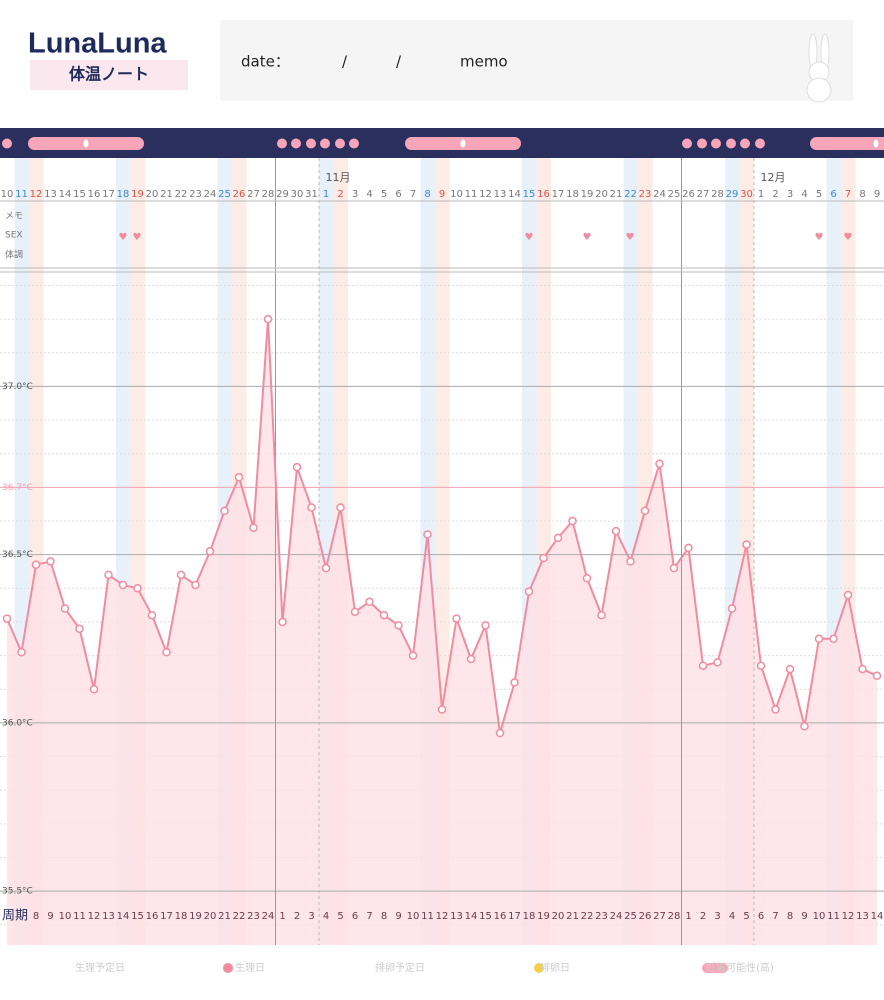  What do you see at coordinates (97, 44) in the screenshot?
I see `logo: LunaLuna` at bounding box center [97, 44].